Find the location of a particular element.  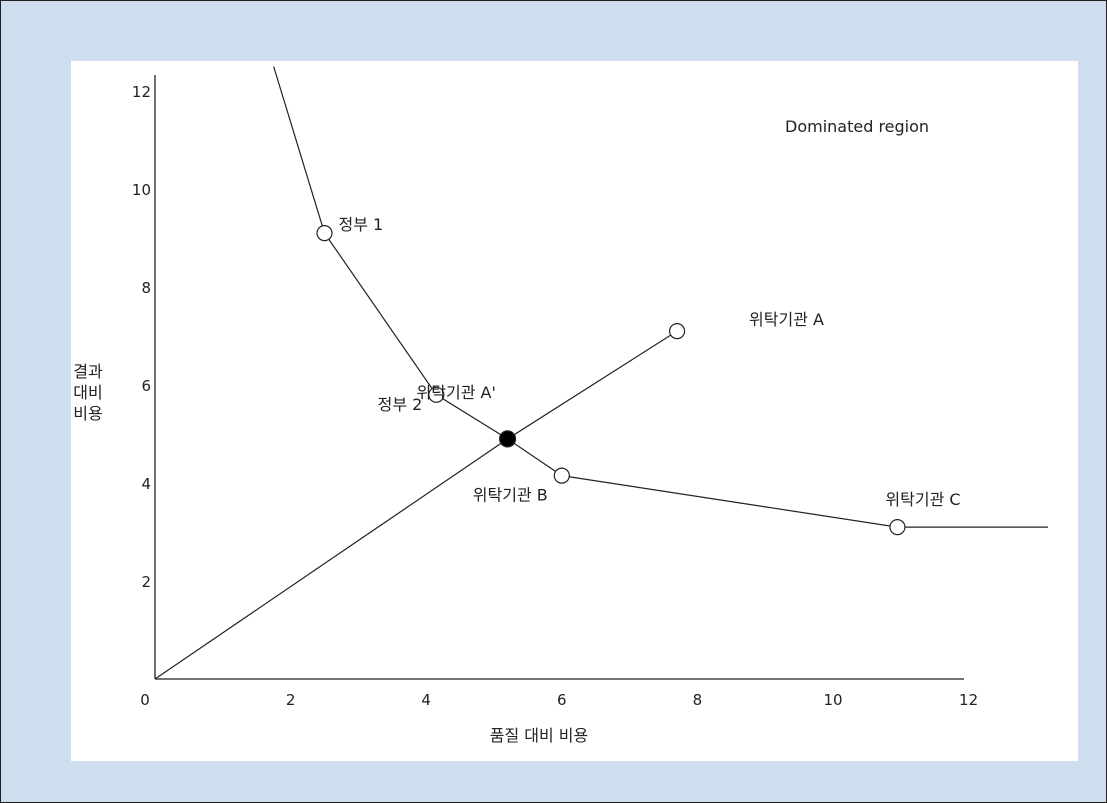

x-tick-label: 2 is located at coordinates (291, 700).